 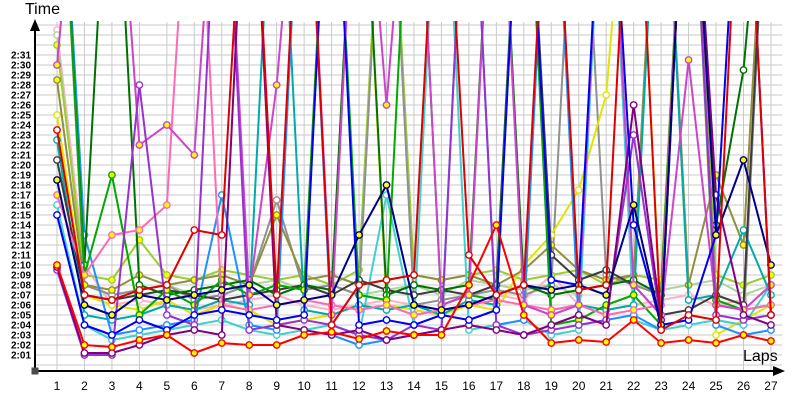 What do you see at coordinates (21, 296) in the screenshot?
I see `y-tick-label: 2:07` at bounding box center [21, 296].